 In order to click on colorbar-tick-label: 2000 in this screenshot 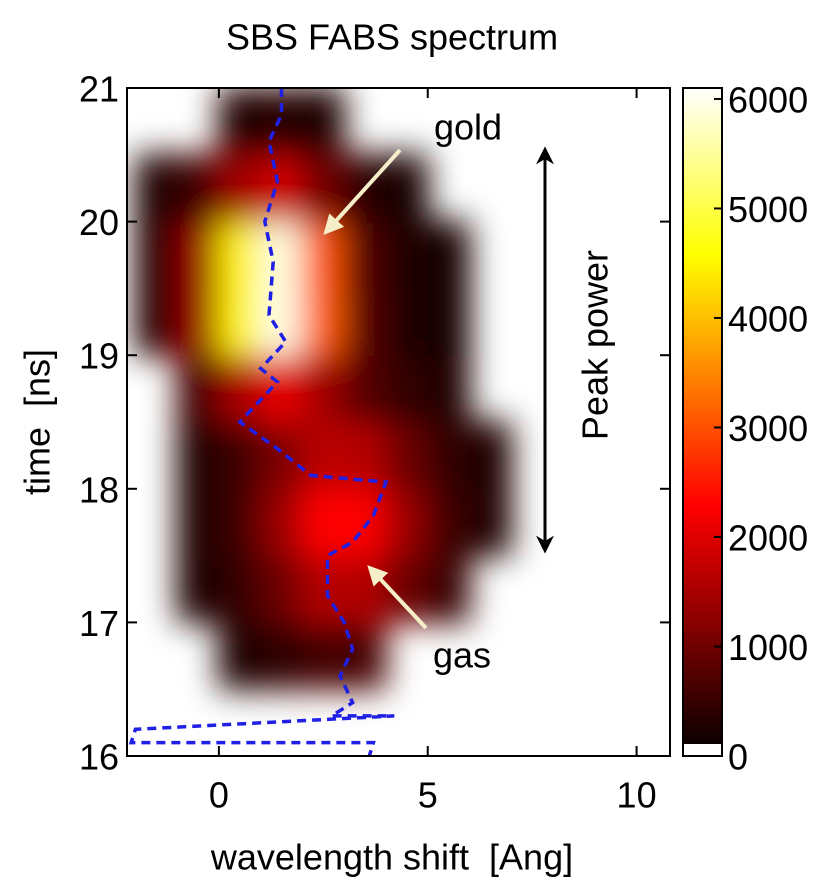, I will do `click(768, 537)`.